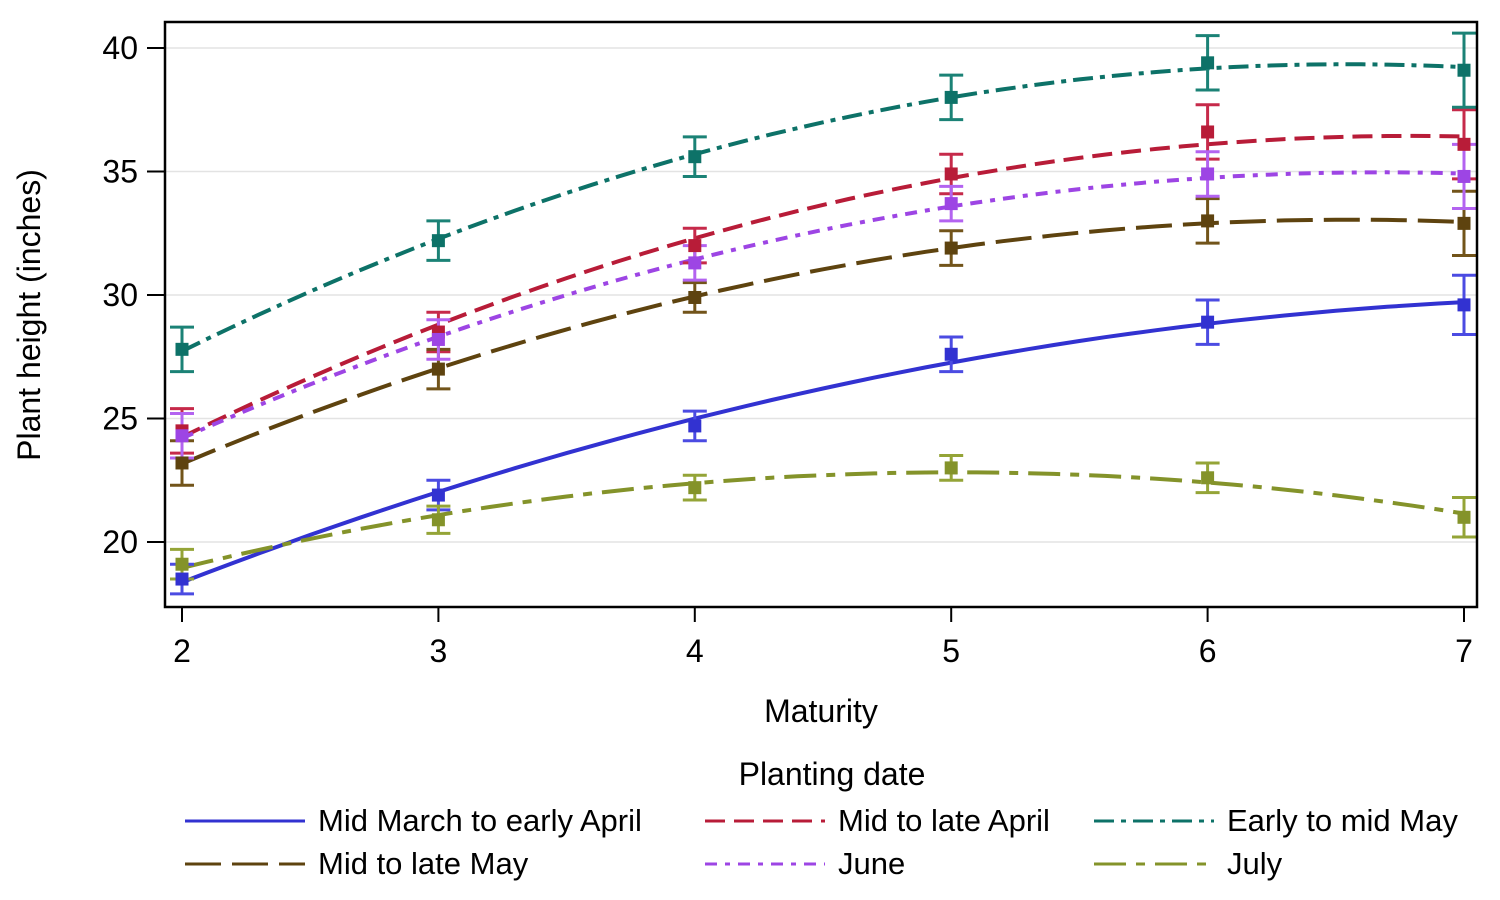 Image resolution: width=1500 pixels, height=900 pixels. What do you see at coordinates (438, 520) in the screenshot?
I see `marker-5-x3` at bounding box center [438, 520].